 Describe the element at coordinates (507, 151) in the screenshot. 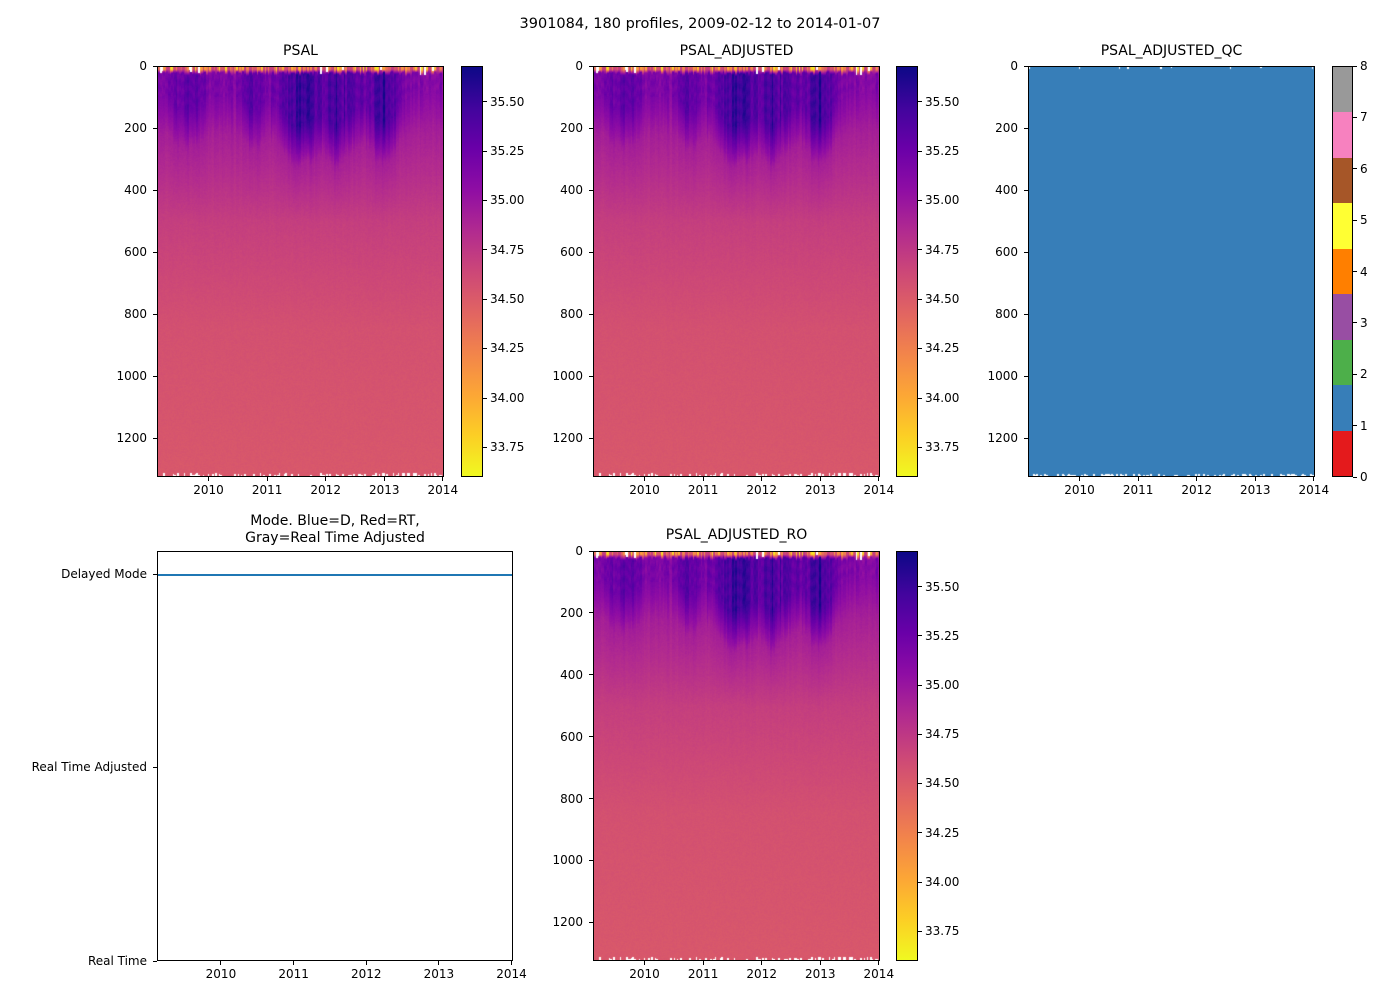

I see `colorbar-tick-label: 35.25` at that location.